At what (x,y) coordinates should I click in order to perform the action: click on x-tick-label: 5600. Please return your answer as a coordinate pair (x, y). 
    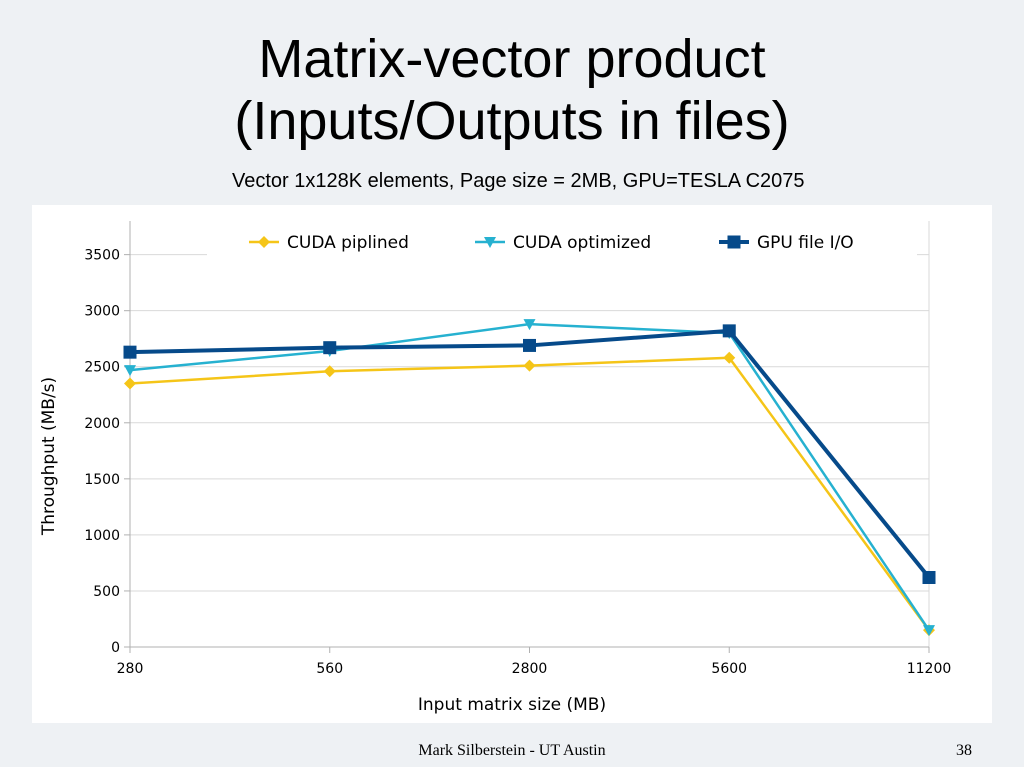
    Looking at the image, I should click on (729, 669).